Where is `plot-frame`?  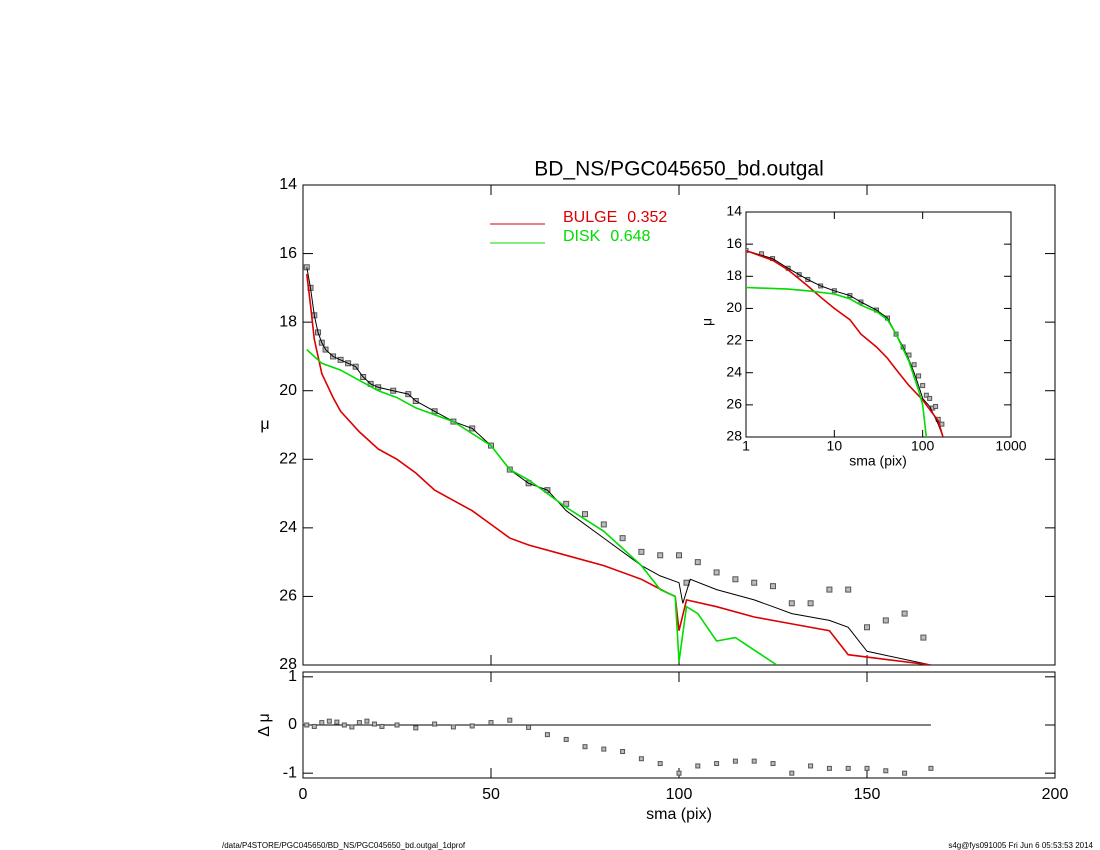
plot-frame is located at coordinates (878, 324).